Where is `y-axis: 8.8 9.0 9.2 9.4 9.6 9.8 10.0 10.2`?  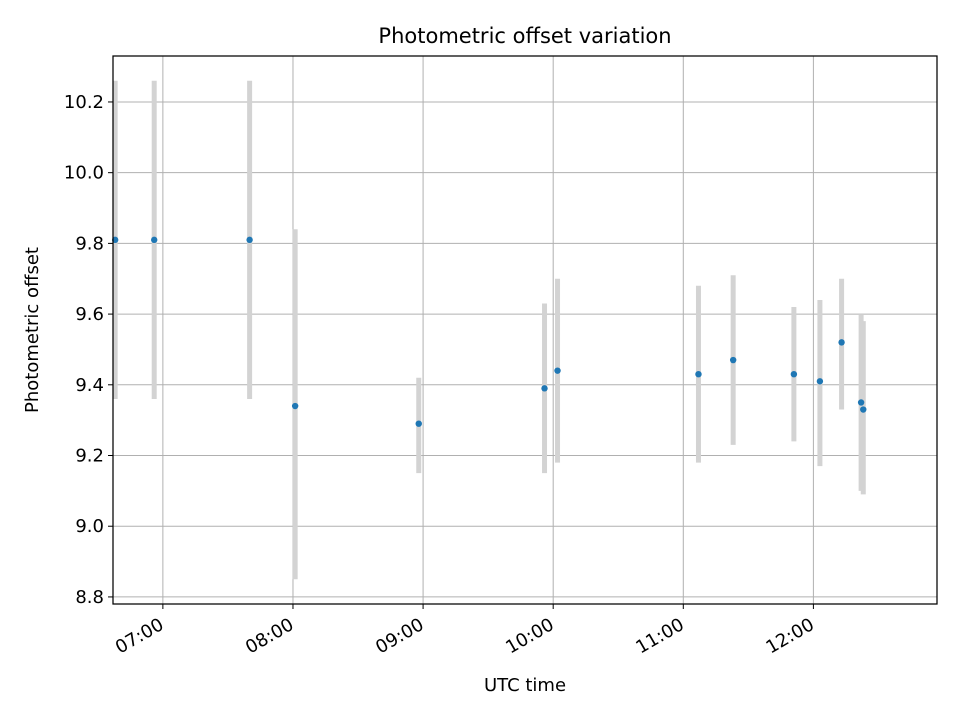
y-axis: 8.8 9.0 9.2 9.4 9.6 9.8 10.0 10.2 is located at coordinates (88, 350).